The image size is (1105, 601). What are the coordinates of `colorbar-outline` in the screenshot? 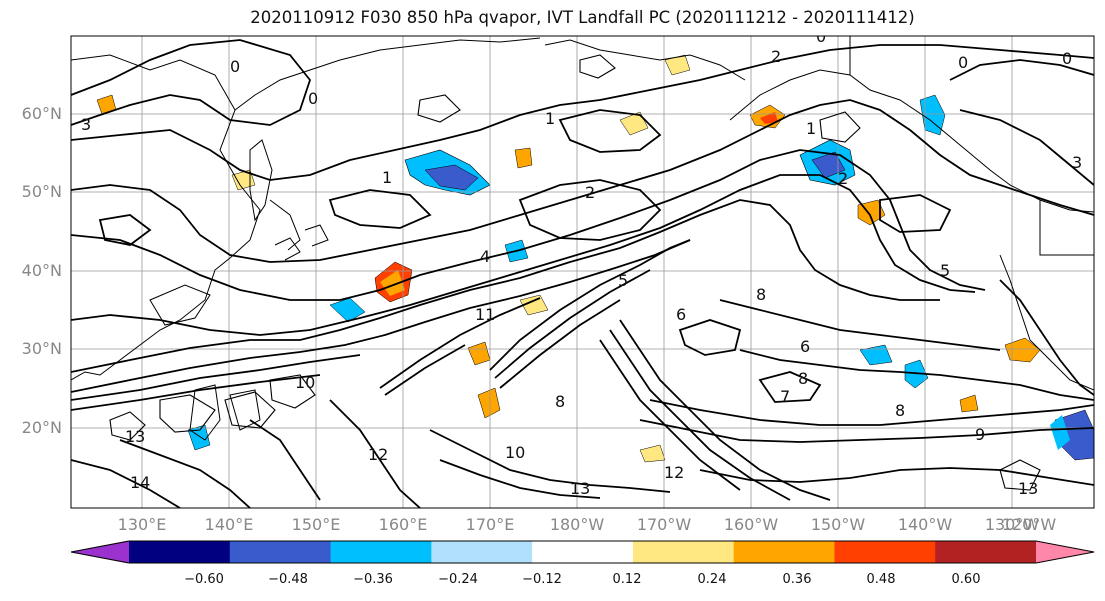 It's located at (582, 552).